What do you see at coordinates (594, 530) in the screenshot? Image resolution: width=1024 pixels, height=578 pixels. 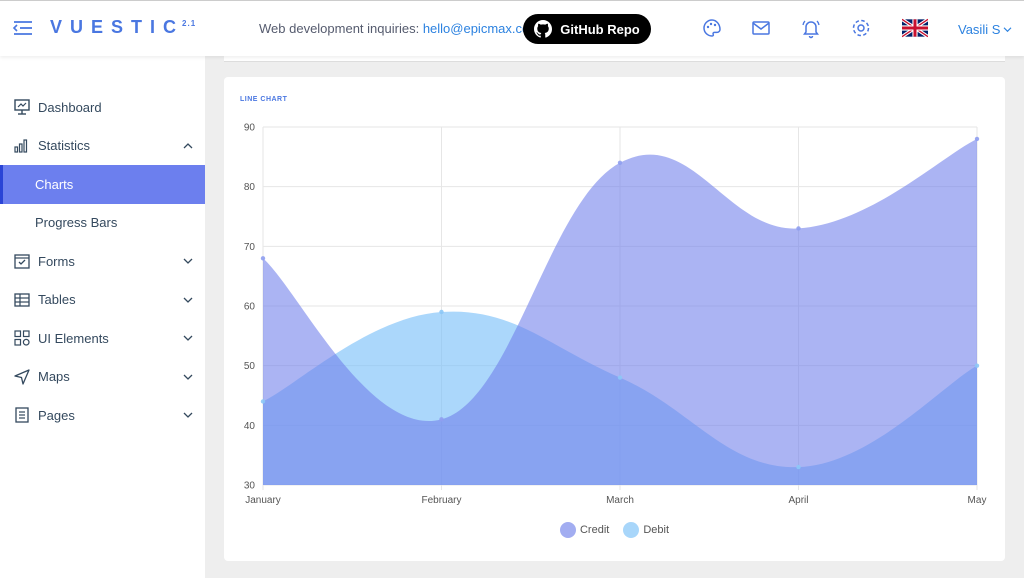 I see `legend-label-credit: Credit` at bounding box center [594, 530].